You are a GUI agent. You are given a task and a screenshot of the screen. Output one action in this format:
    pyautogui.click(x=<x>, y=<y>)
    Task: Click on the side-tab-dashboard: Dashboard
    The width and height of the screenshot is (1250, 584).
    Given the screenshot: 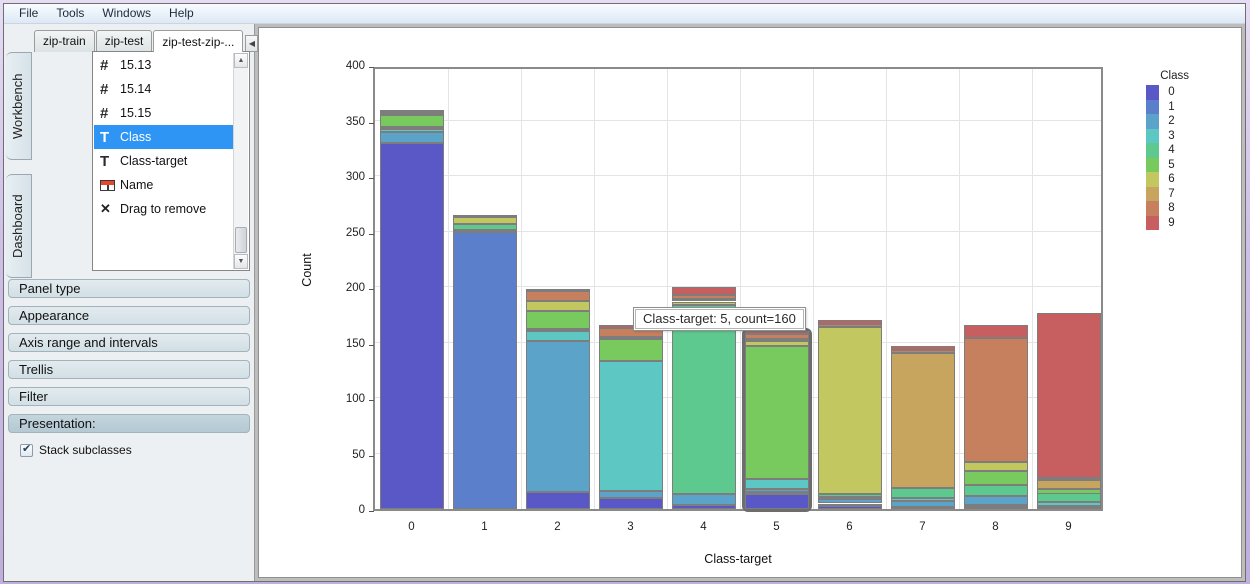 What is the action you would take?
    pyautogui.click(x=19, y=226)
    